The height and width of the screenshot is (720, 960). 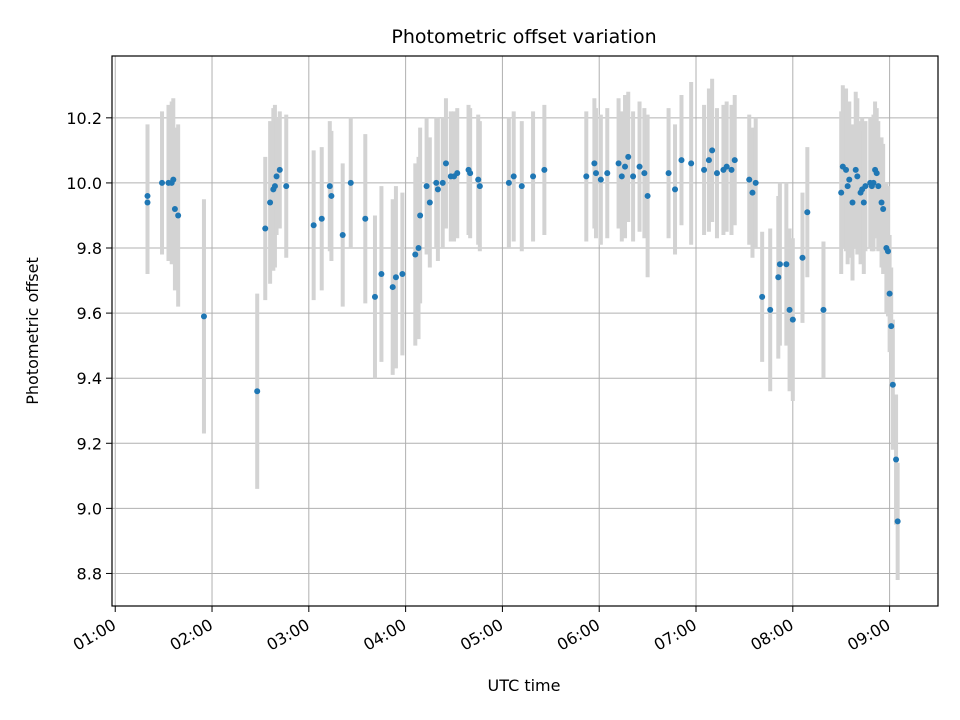 What do you see at coordinates (89, 573) in the screenshot?
I see `y-tick-label: 8.8` at bounding box center [89, 573].